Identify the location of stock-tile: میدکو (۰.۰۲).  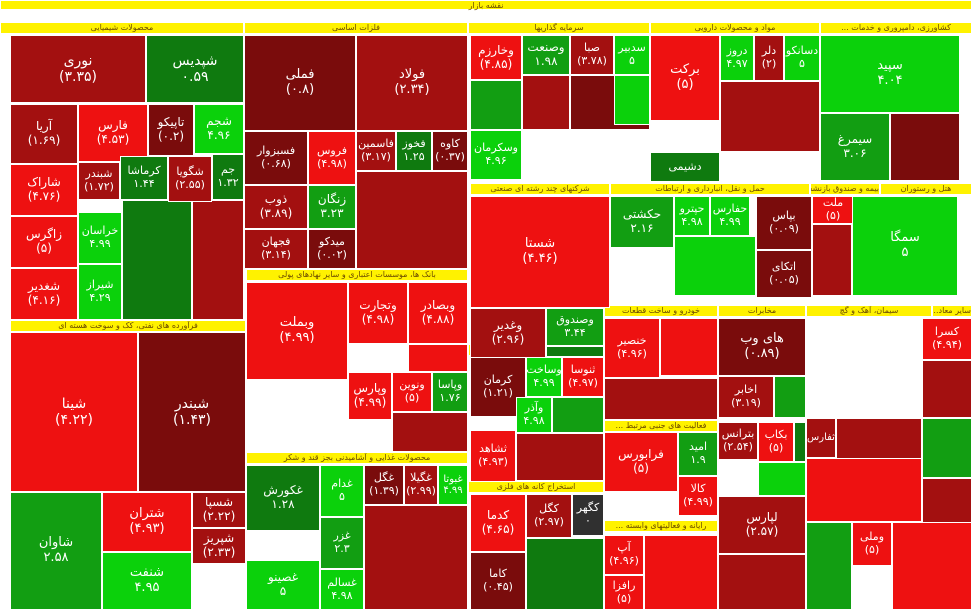
(332, 249).